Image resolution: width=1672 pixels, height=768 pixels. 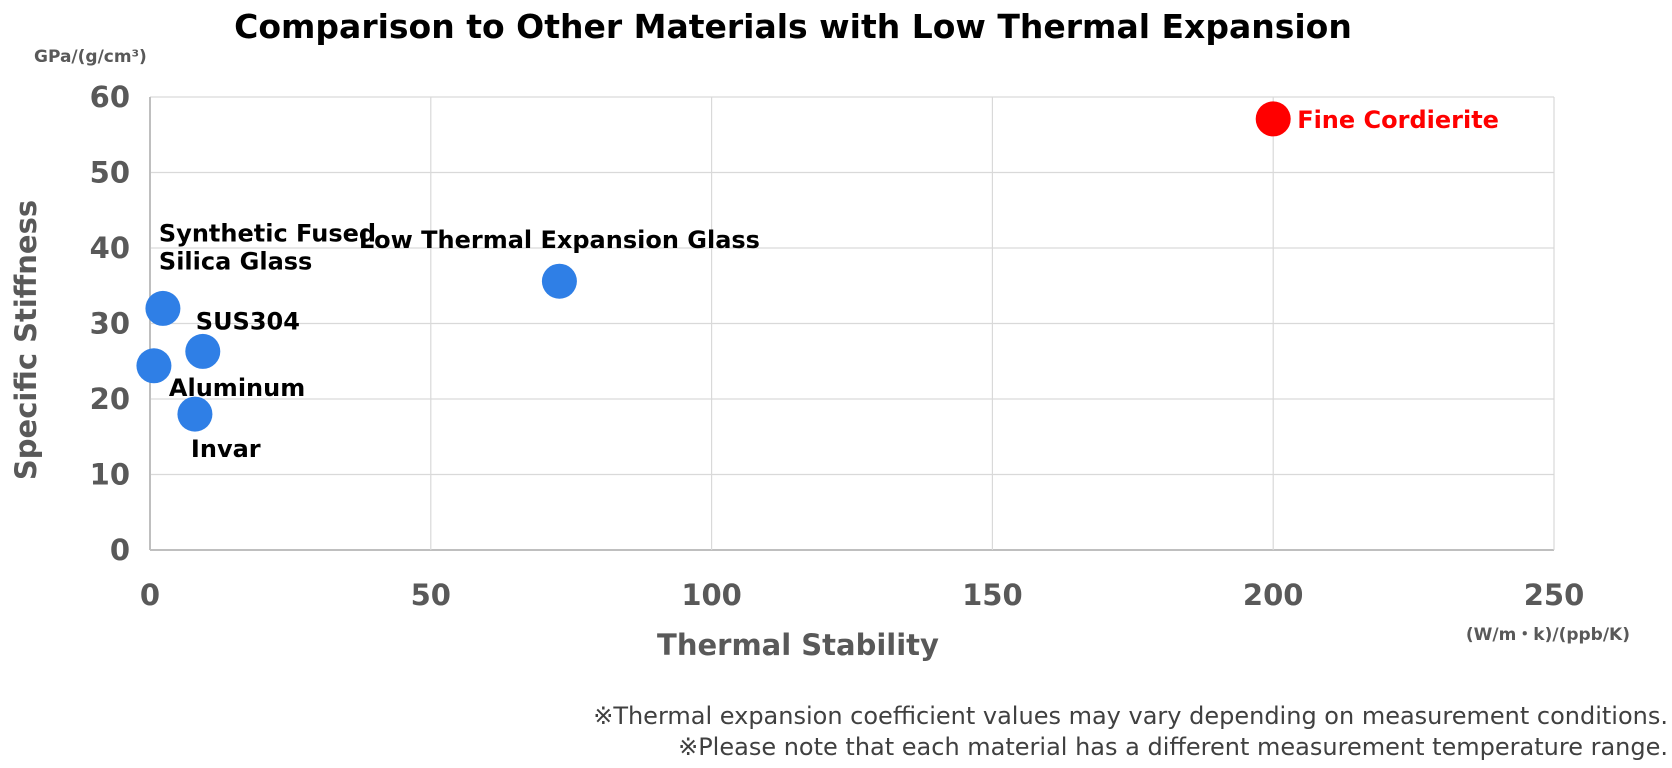 I want to click on data-point-label: SUS304, so click(x=248, y=321).